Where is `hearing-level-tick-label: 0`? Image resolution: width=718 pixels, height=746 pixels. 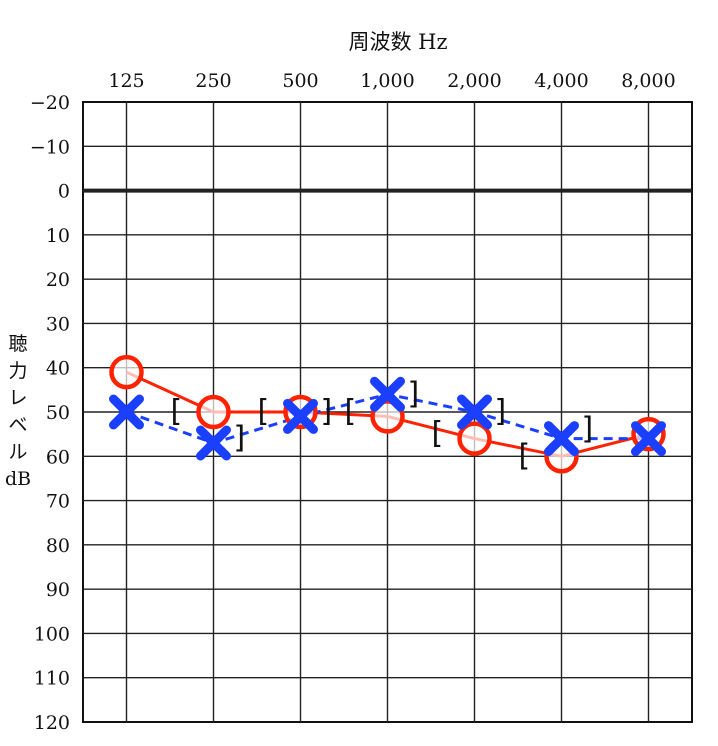
hearing-level-tick-label: 0 is located at coordinates (64, 192).